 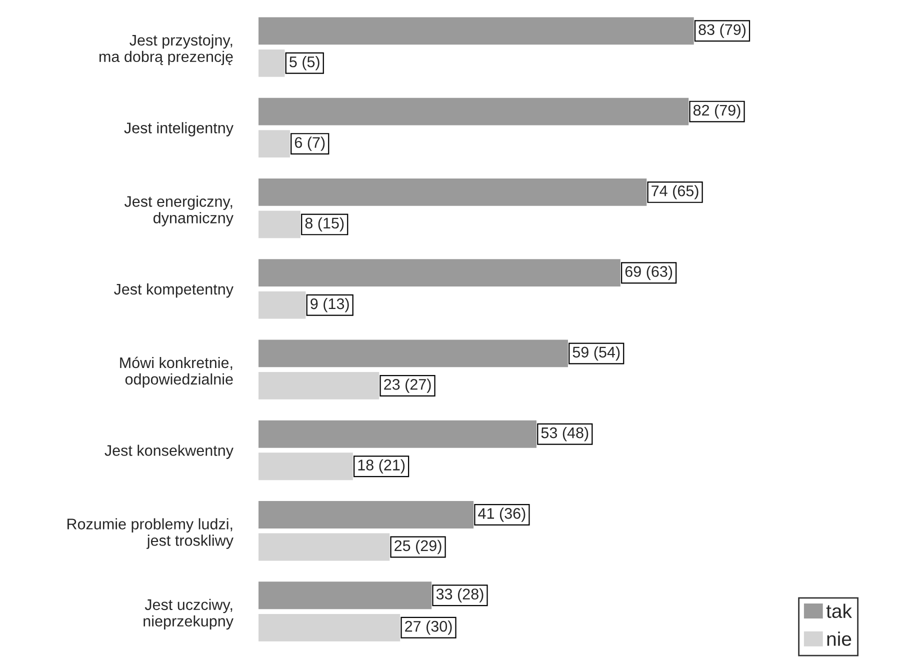 What do you see at coordinates (309, 143) in the screenshot?
I see `data-label: 6 (7)` at bounding box center [309, 143].